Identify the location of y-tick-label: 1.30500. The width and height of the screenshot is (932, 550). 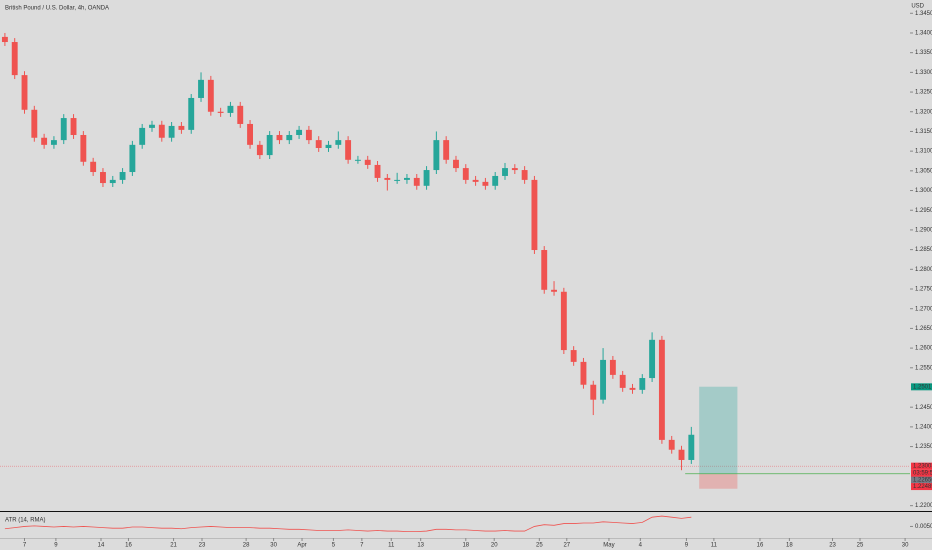
(923, 171).